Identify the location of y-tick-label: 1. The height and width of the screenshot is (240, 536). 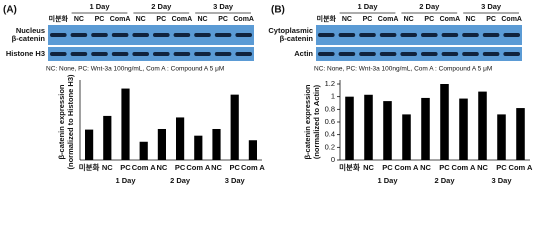
(333, 96).